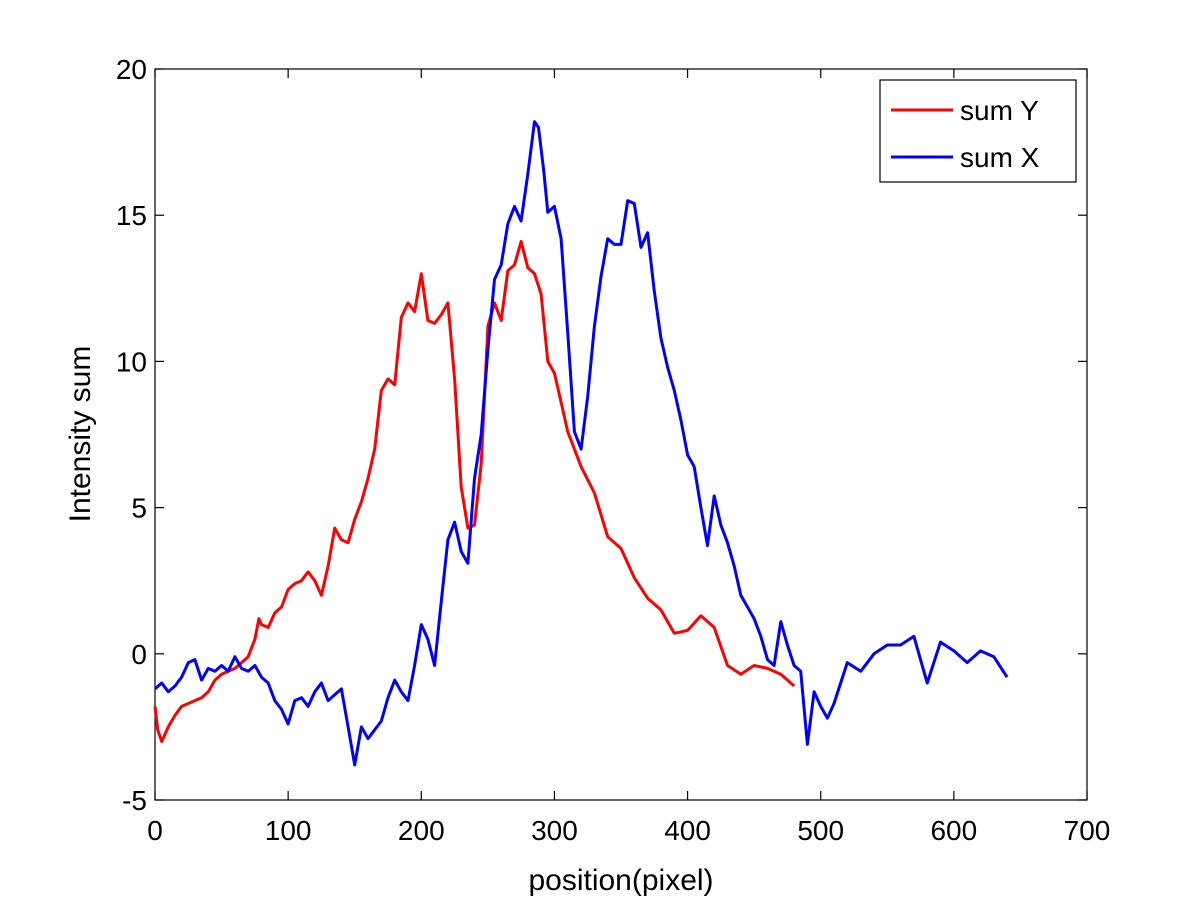 This screenshot has width=1200, height=901. What do you see at coordinates (620, 880) in the screenshot?
I see `x-axis-label: position(pixel)` at bounding box center [620, 880].